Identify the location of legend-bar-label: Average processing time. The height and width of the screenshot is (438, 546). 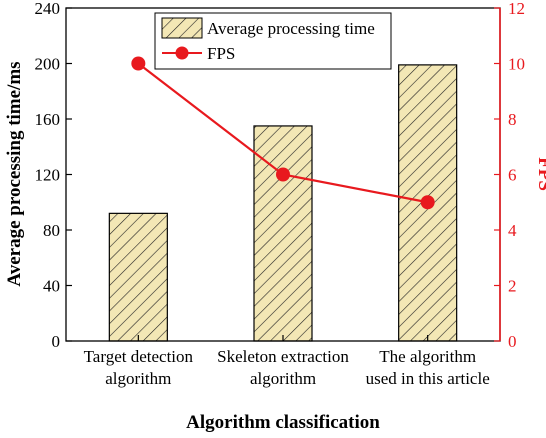
(291, 28).